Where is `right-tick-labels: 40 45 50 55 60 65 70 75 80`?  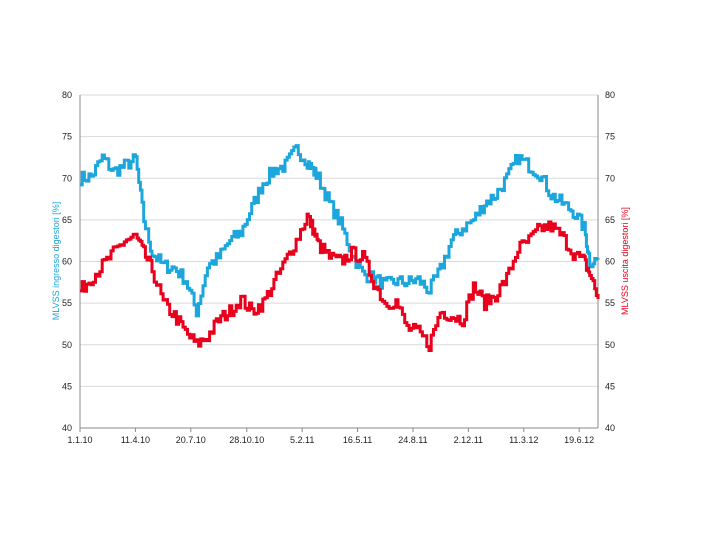
right-tick-labels: 40 45 50 55 60 65 70 75 80 is located at coordinates (610, 261).